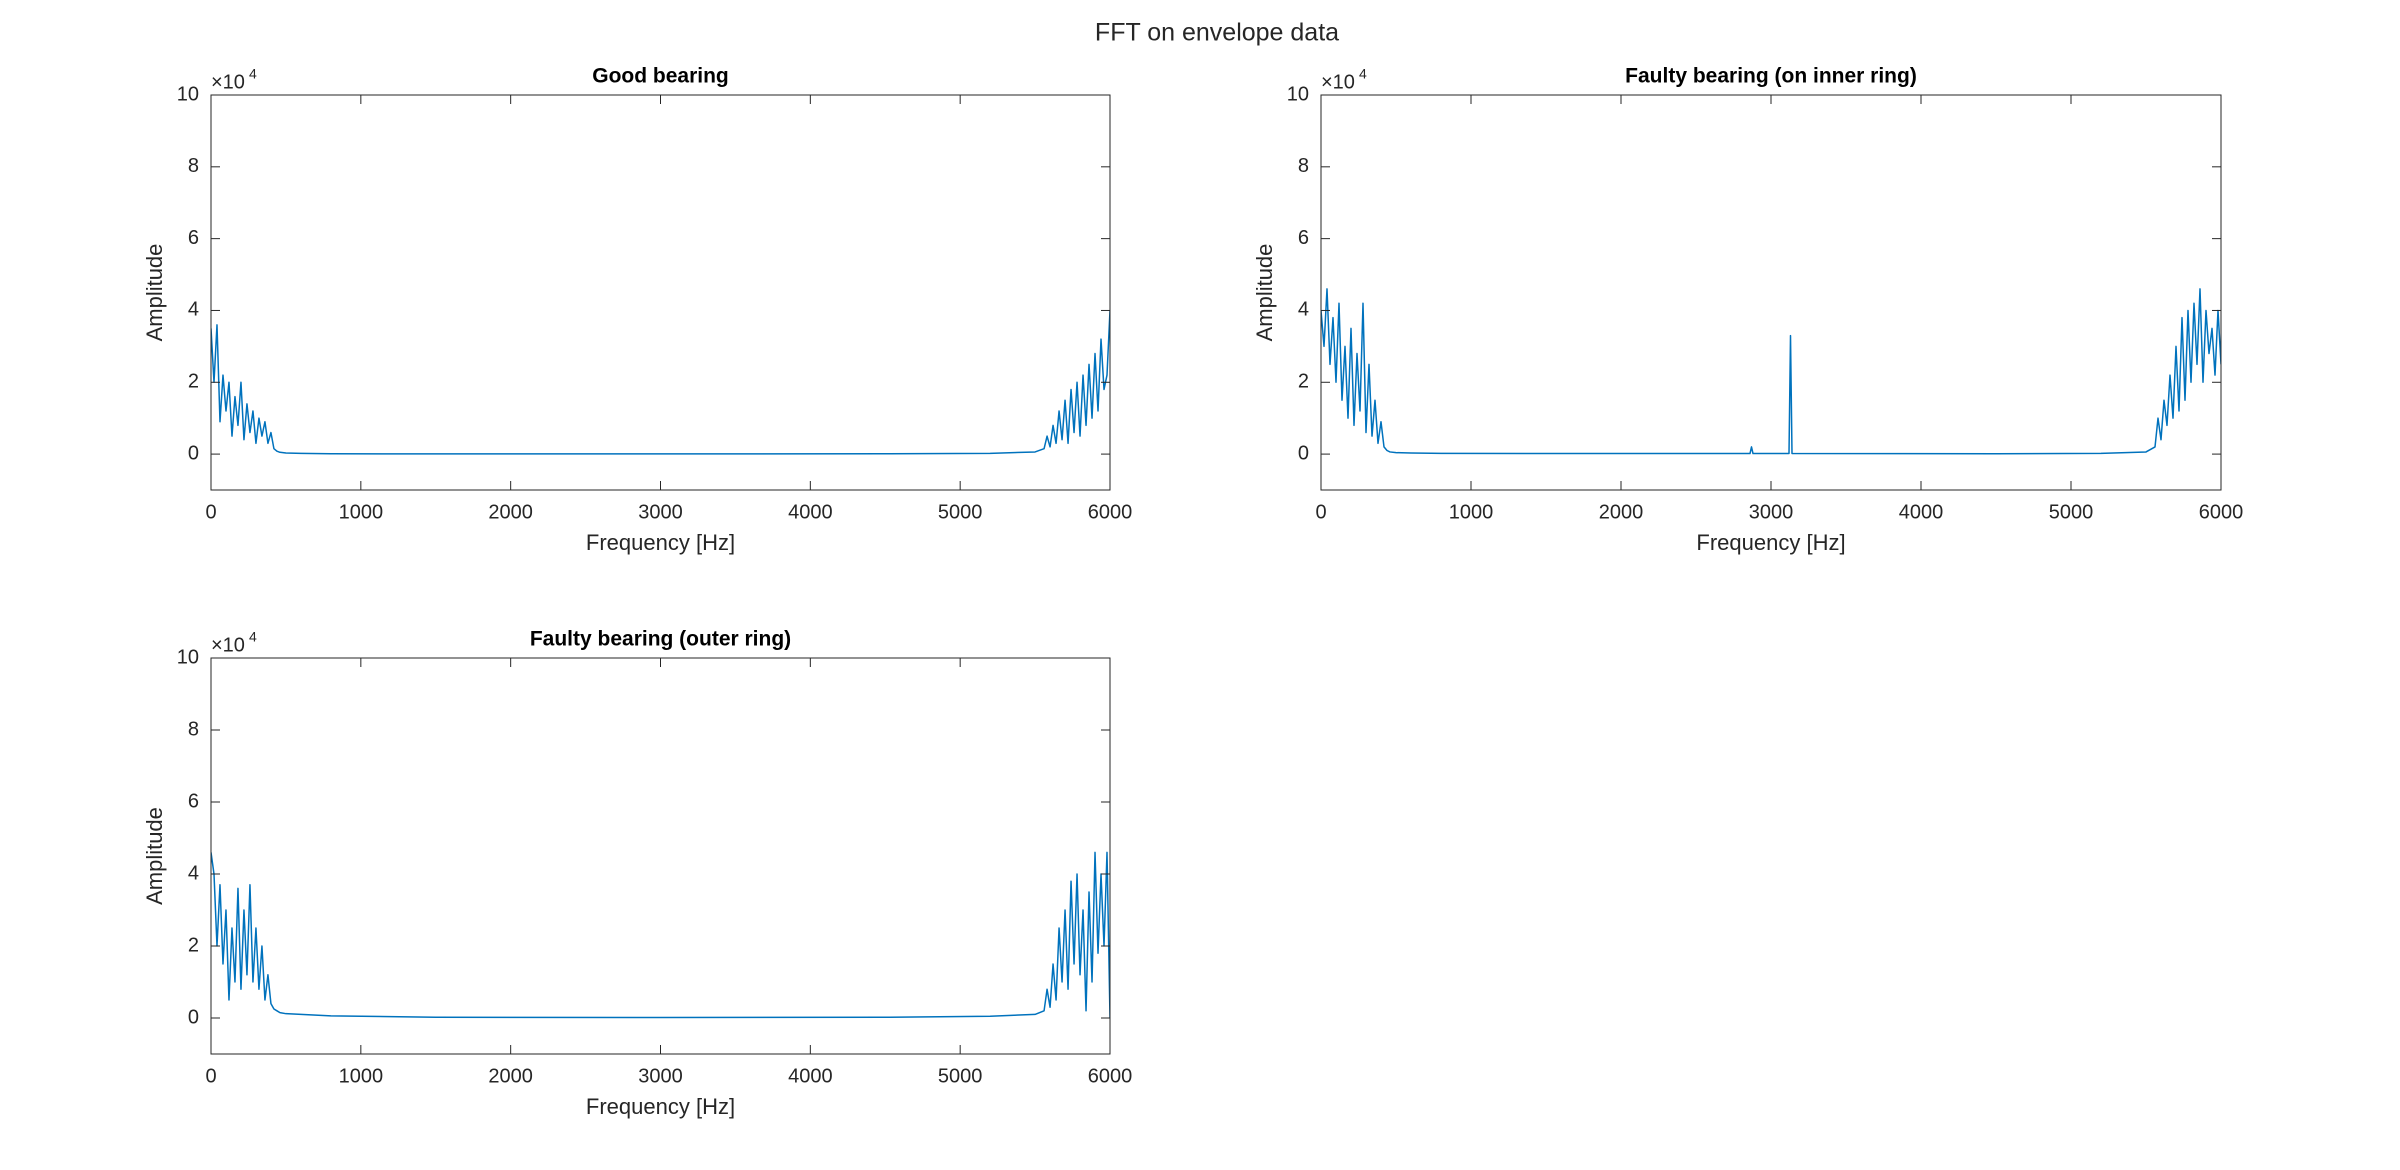 The width and height of the screenshot is (2400, 1170). What do you see at coordinates (660, 76) in the screenshot?
I see `subplot-title: Good bearing` at bounding box center [660, 76].